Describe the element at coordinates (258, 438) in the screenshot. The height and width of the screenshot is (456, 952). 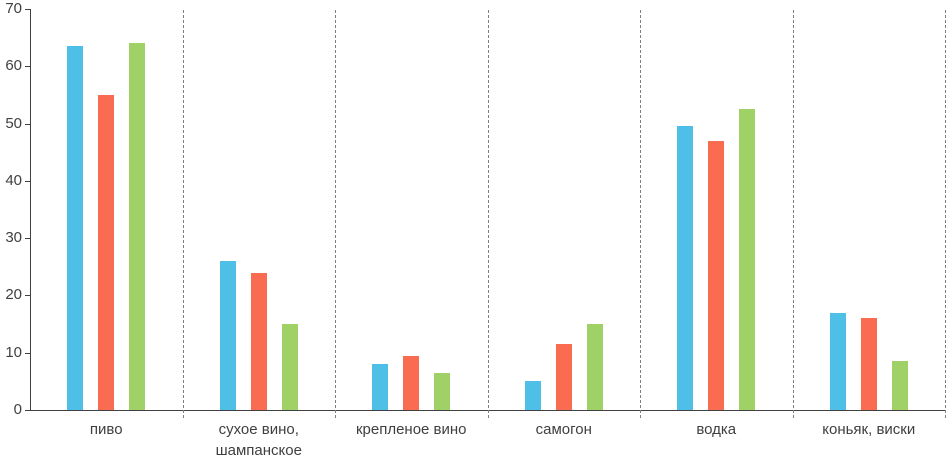
I see `x-axis-category-label: сухое вино, шампанское` at that location.